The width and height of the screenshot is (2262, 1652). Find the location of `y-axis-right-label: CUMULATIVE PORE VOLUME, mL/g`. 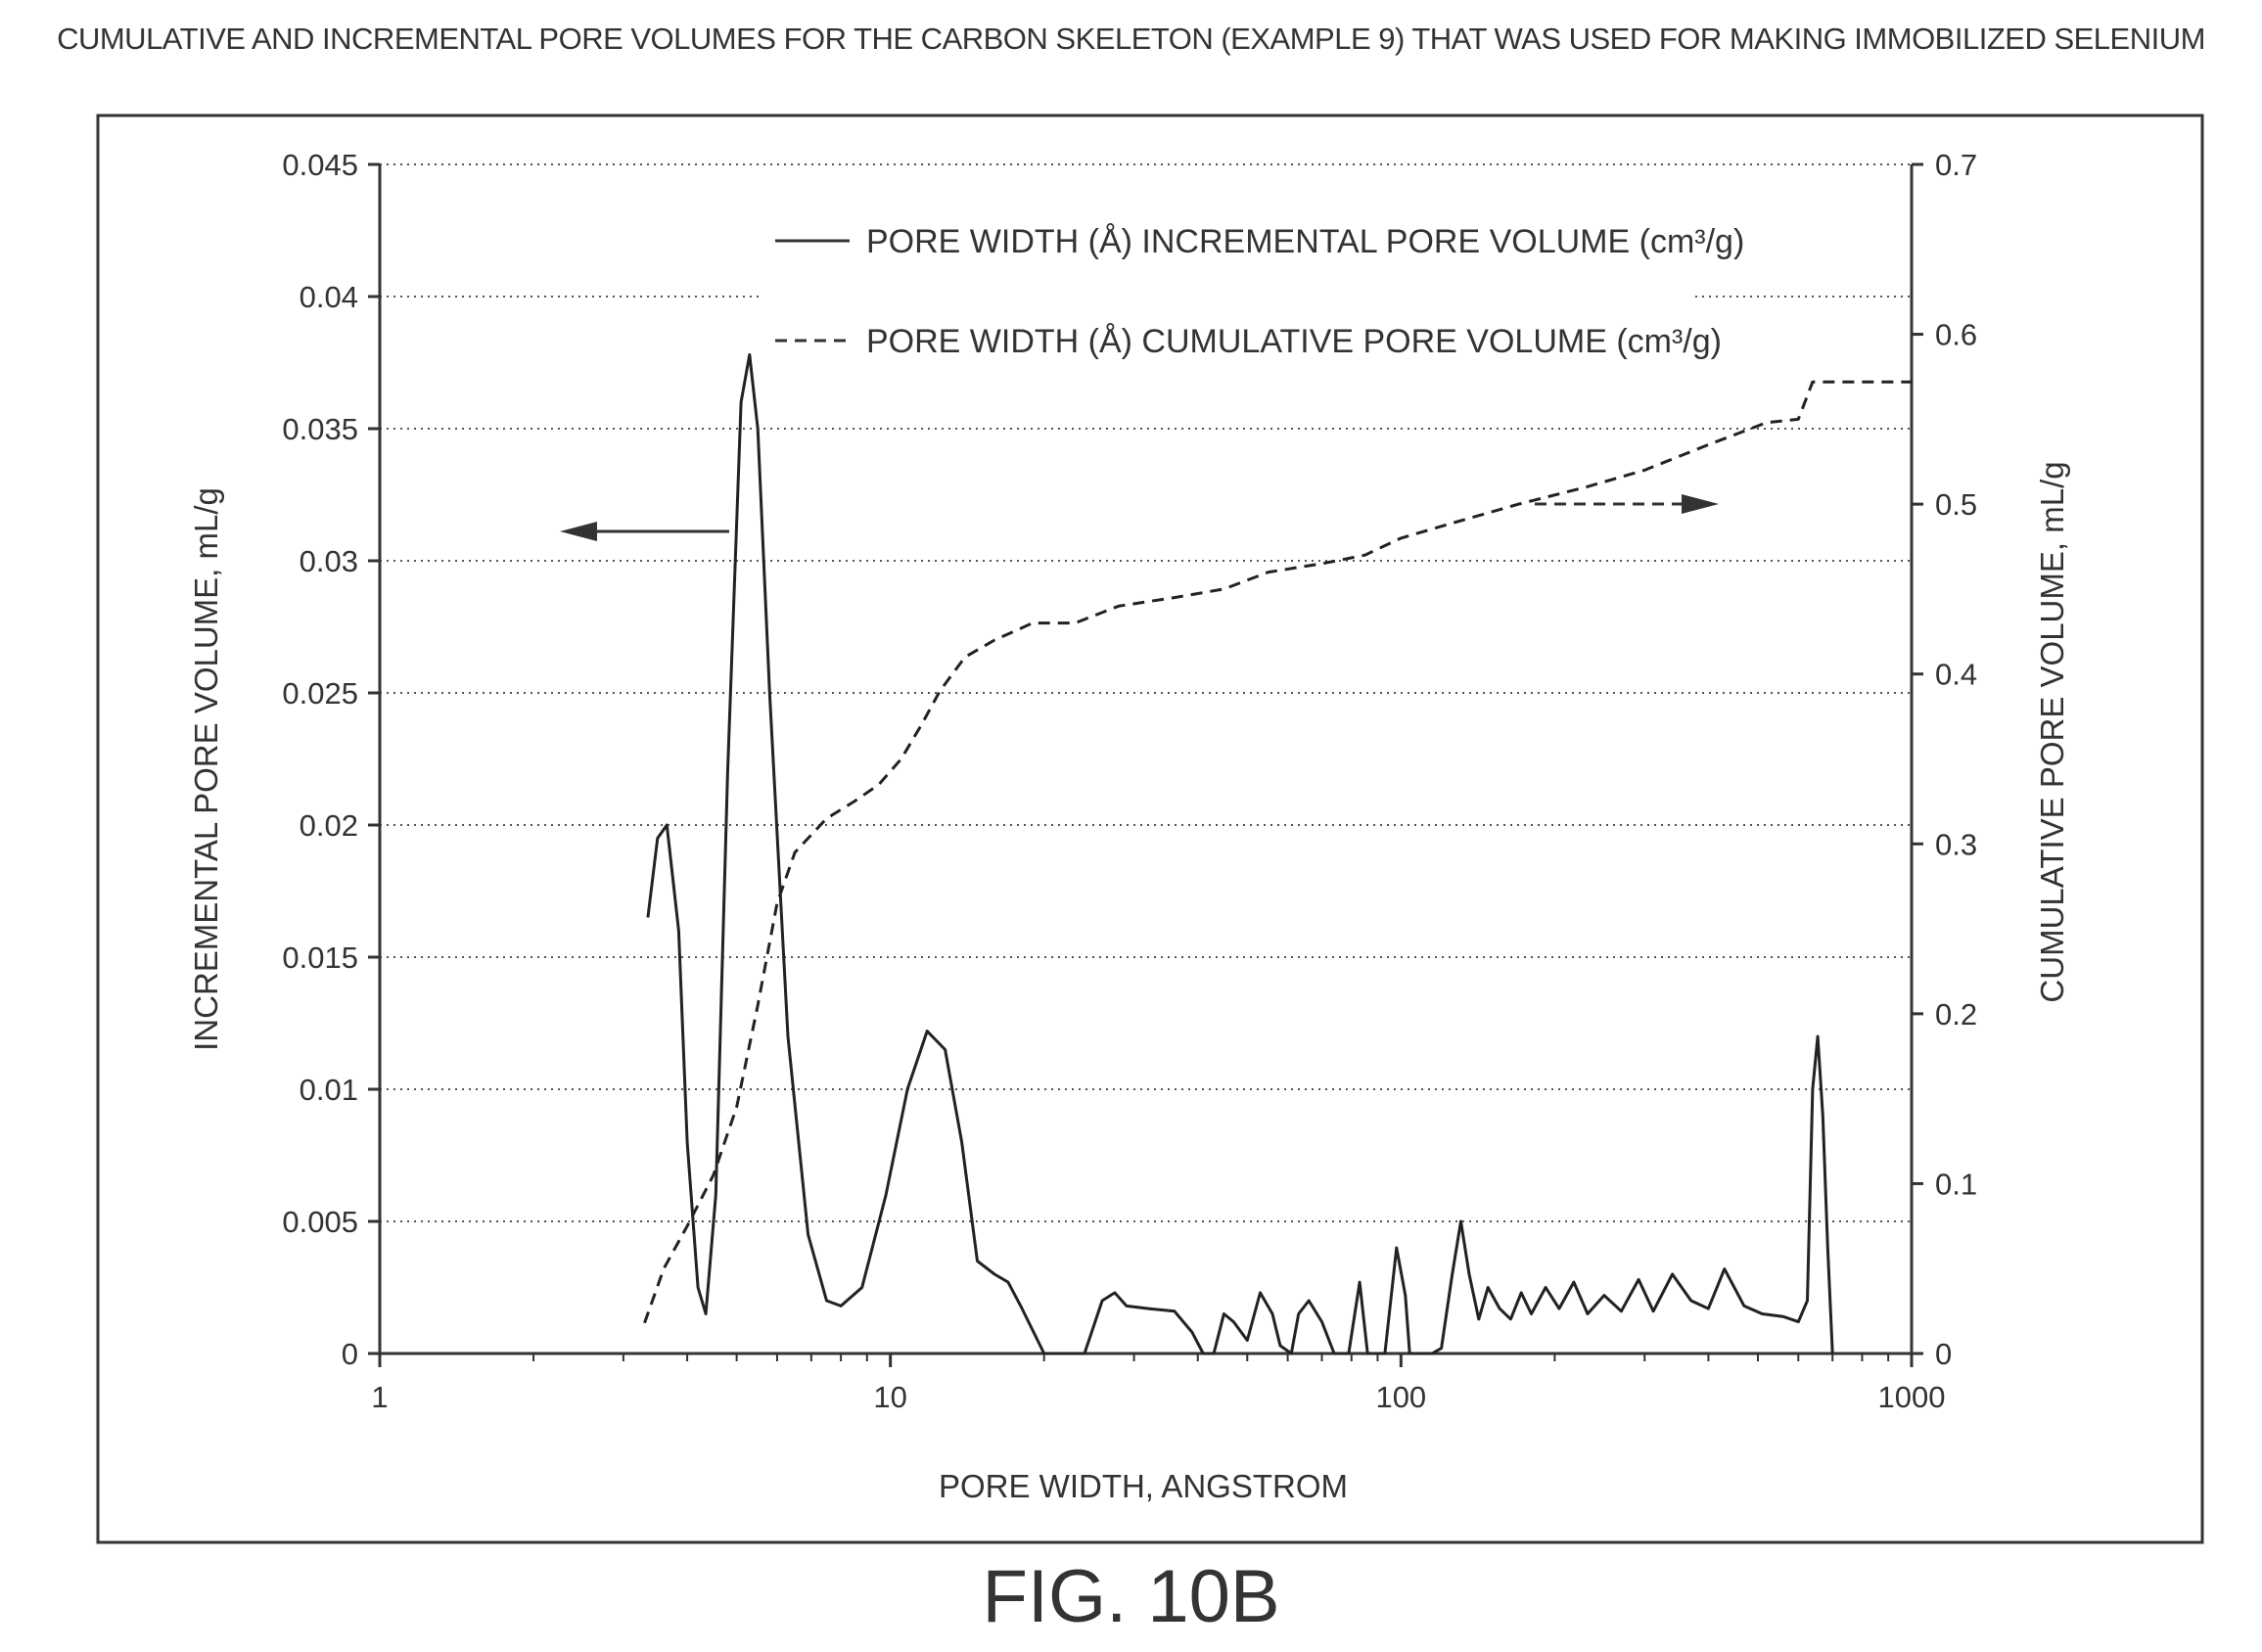

y-axis-right-label: CUMULATIVE PORE VOLUME, mL/g is located at coordinates (2052, 731).